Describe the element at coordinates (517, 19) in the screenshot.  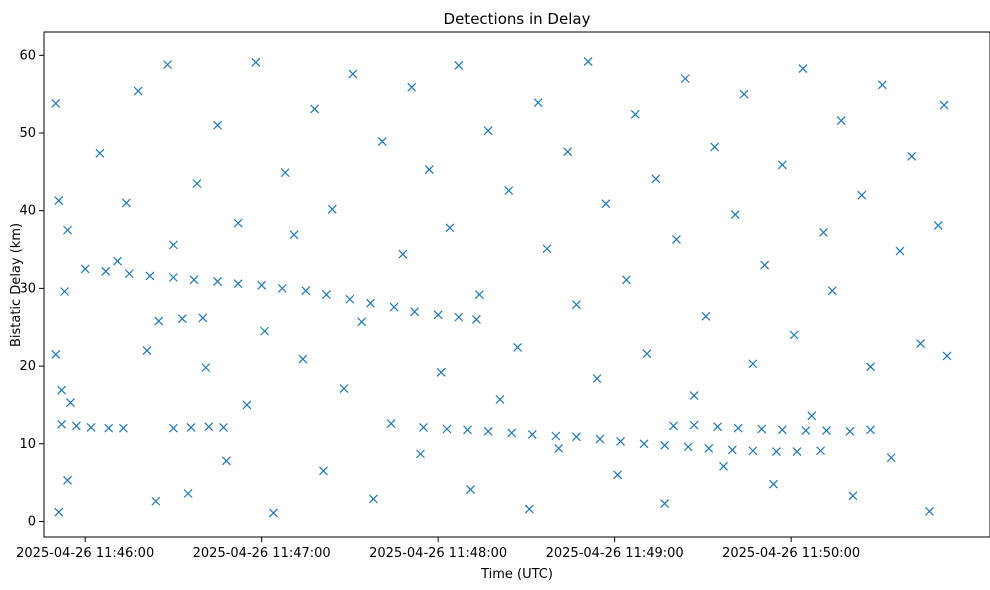
I see `chart-title: Detections in Delay` at that location.